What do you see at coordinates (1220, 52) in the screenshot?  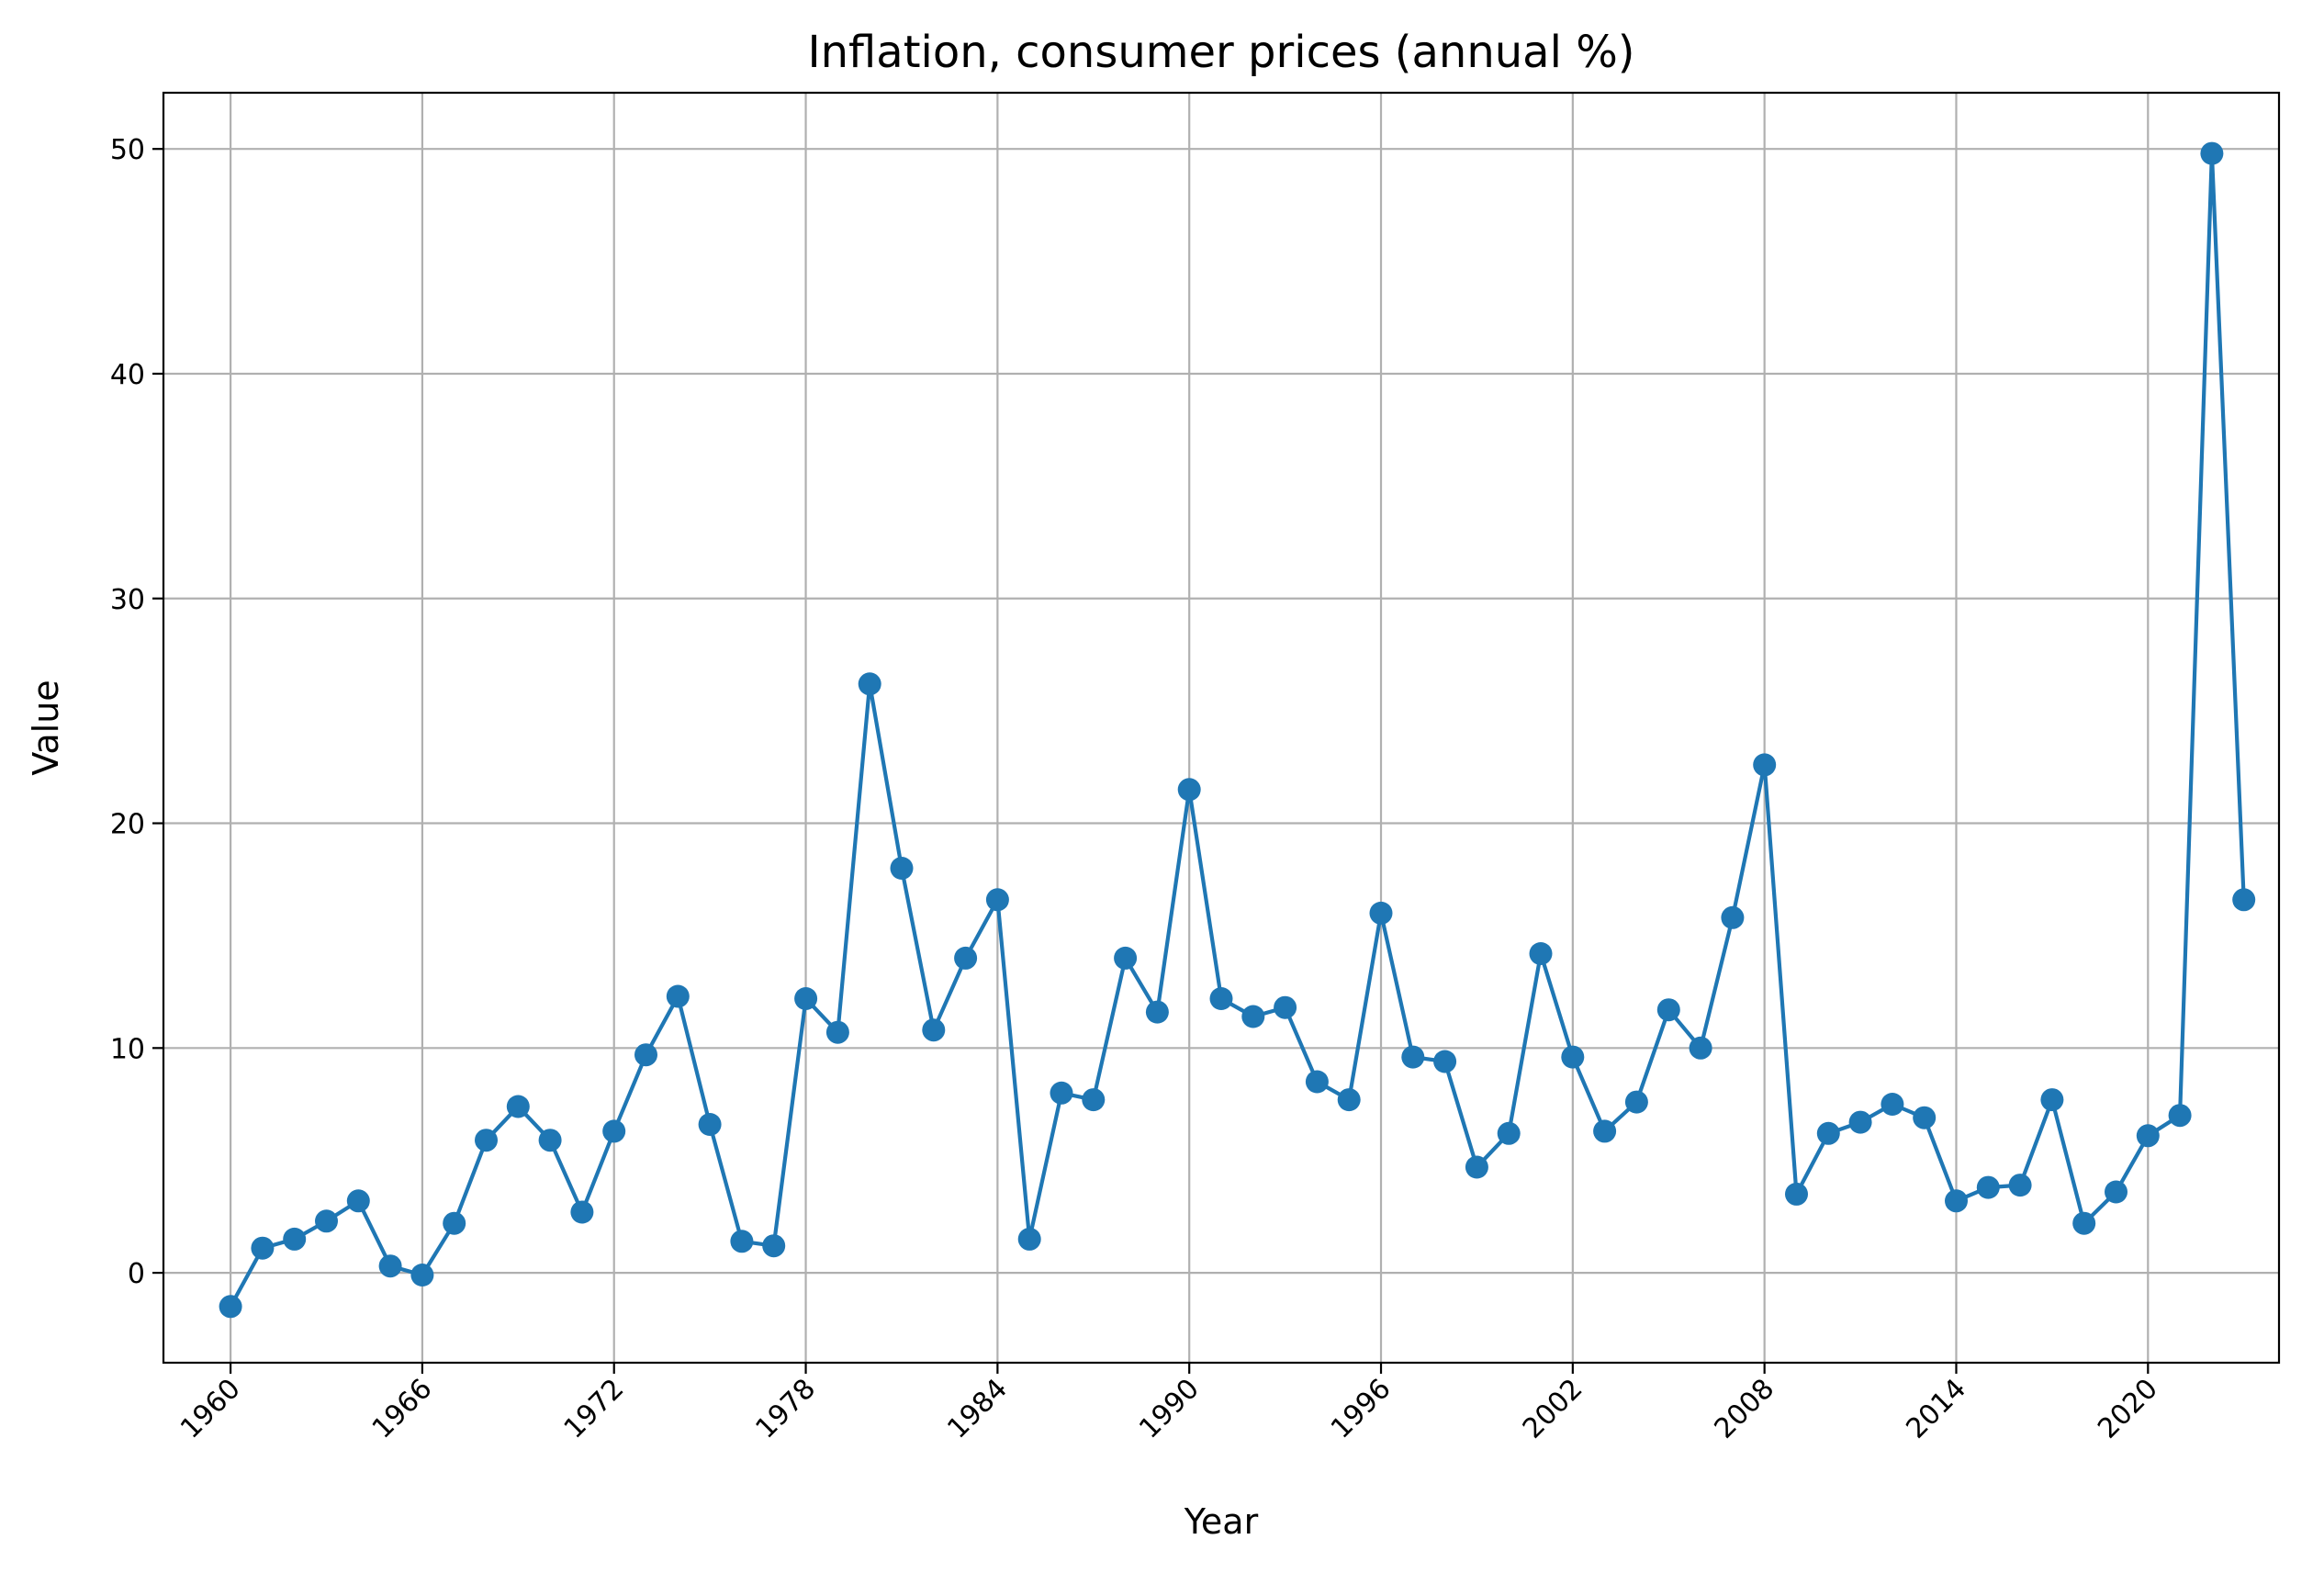 I see `chart-title: Inflation, consumer prices (annual %)` at bounding box center [1220, 52].